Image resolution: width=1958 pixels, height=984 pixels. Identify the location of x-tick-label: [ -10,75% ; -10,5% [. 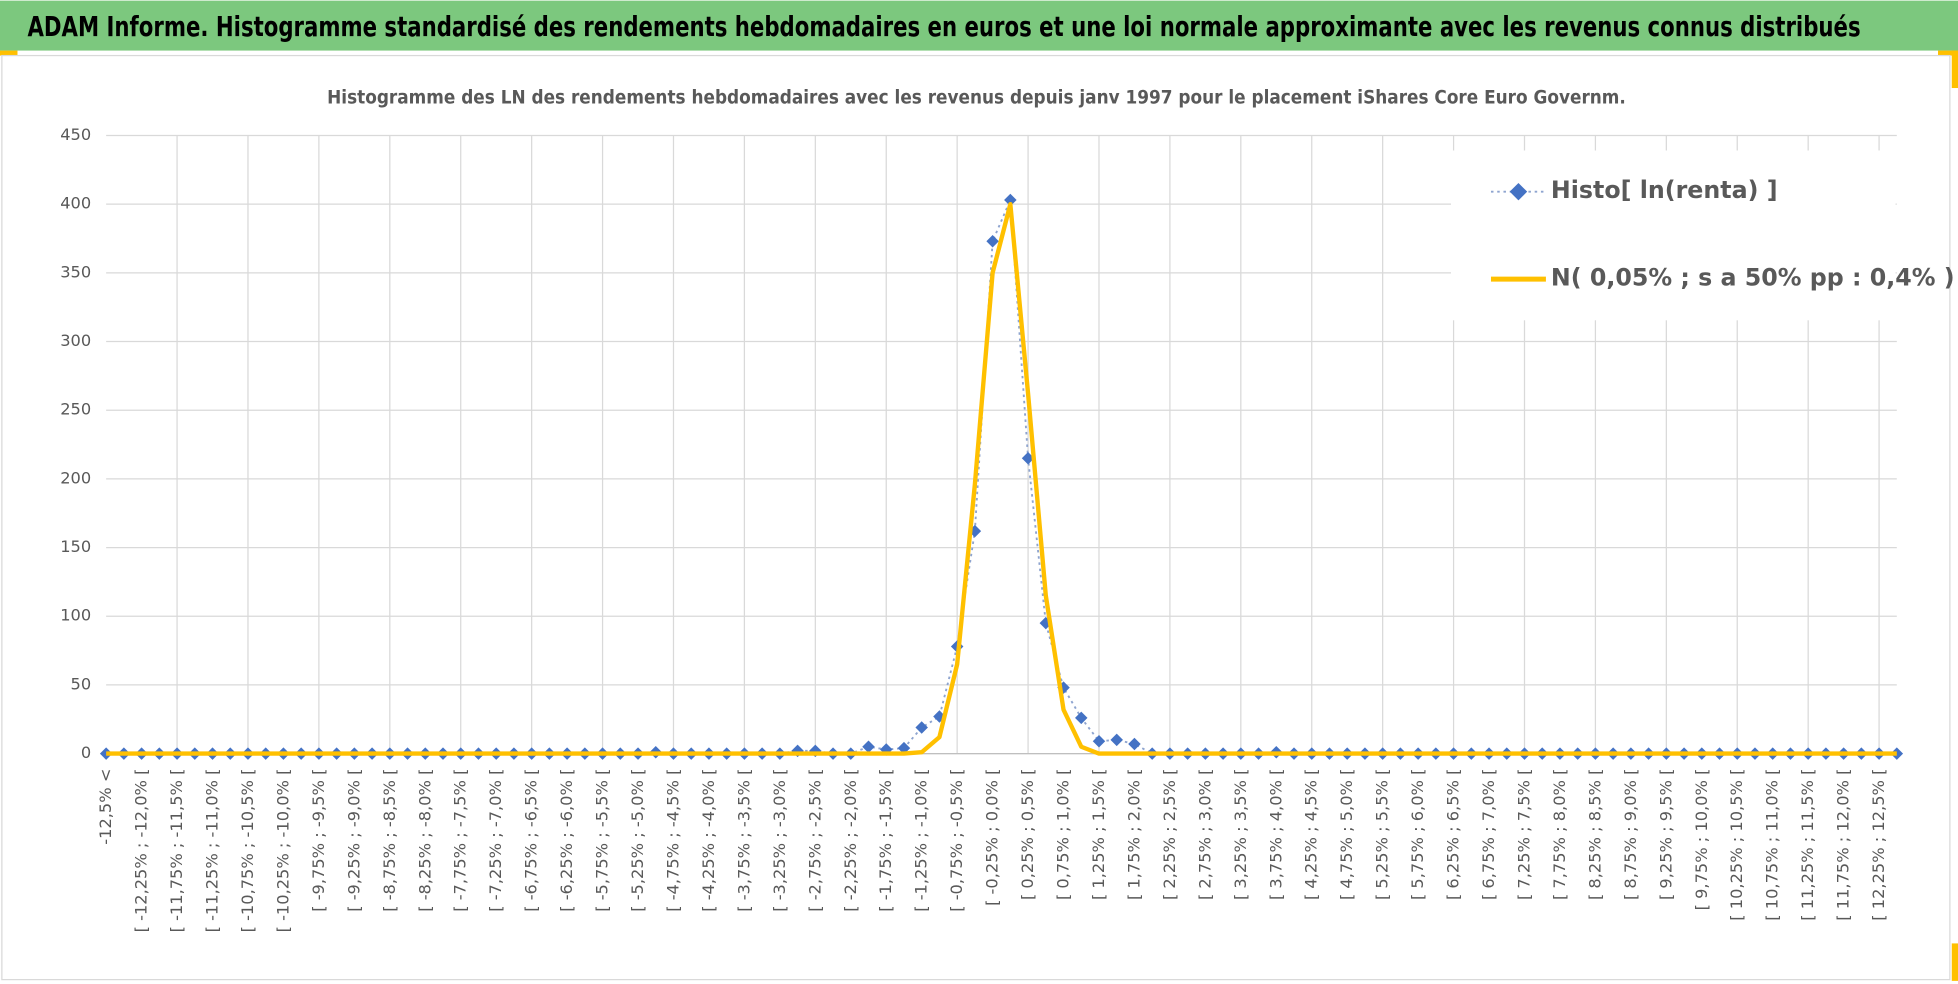
(247, 851).